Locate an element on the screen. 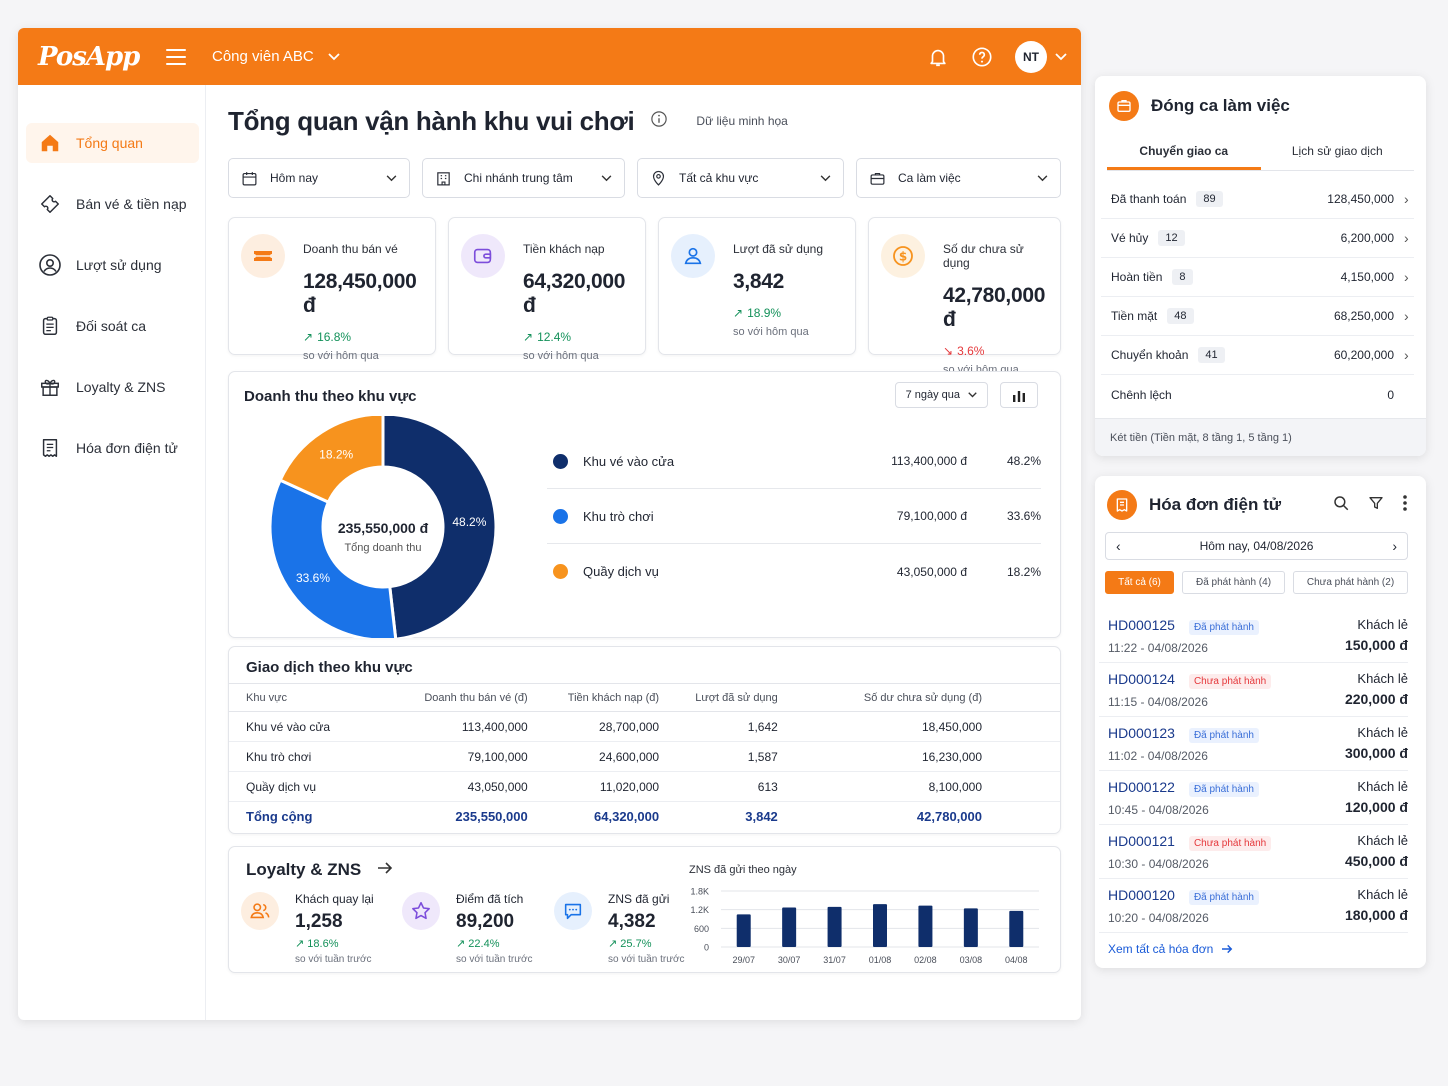 The image size is (1448, 1086). sidebar-item-einvoice: Hóa đơn điện tử is located at coordinates (112, 448).